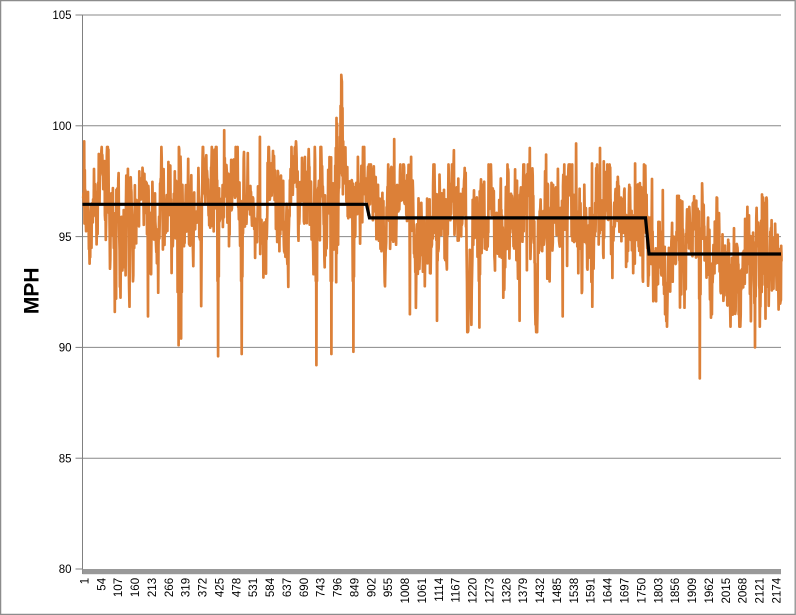  I want to click on svg-text: 690, so click(305, 587).